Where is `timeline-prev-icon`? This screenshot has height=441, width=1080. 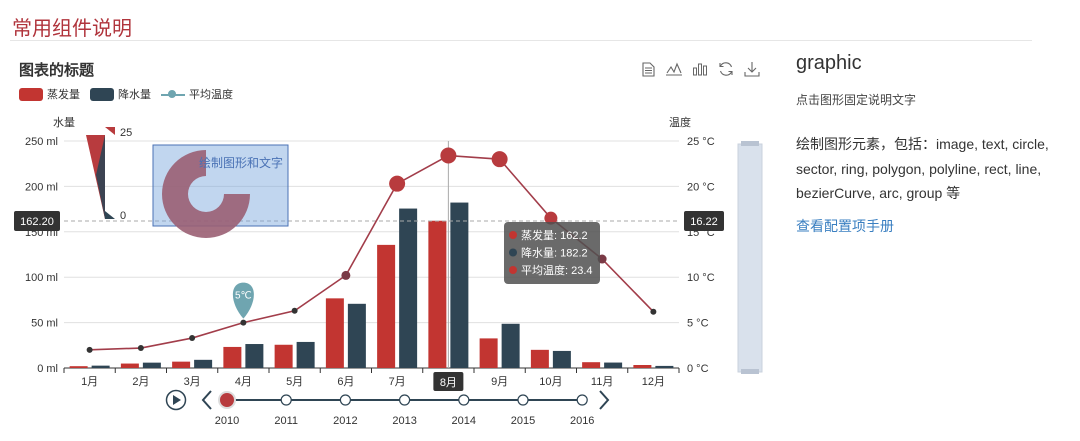
timeline-prev-icon is located at coordinates (206, 400).